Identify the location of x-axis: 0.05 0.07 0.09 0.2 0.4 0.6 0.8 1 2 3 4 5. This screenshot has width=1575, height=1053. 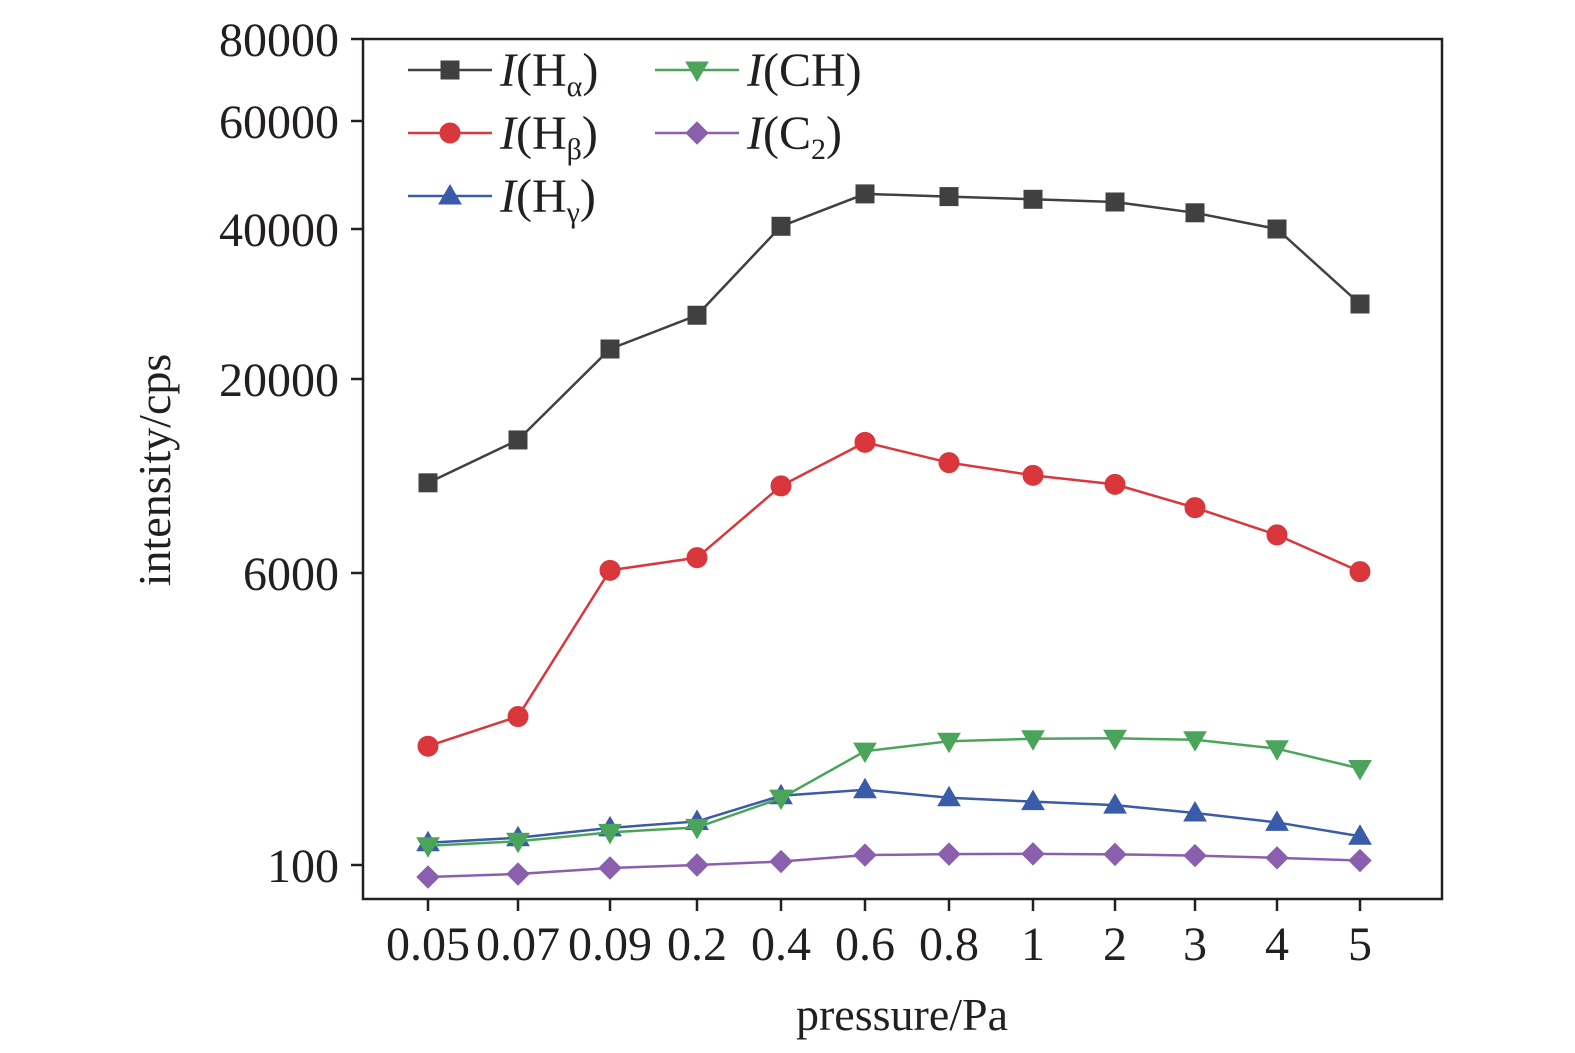
(879, 935).